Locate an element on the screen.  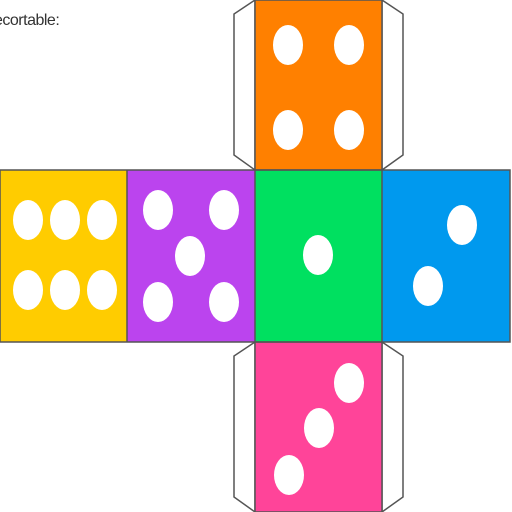
tab-bottom-right is located at coordinates (392, 426).